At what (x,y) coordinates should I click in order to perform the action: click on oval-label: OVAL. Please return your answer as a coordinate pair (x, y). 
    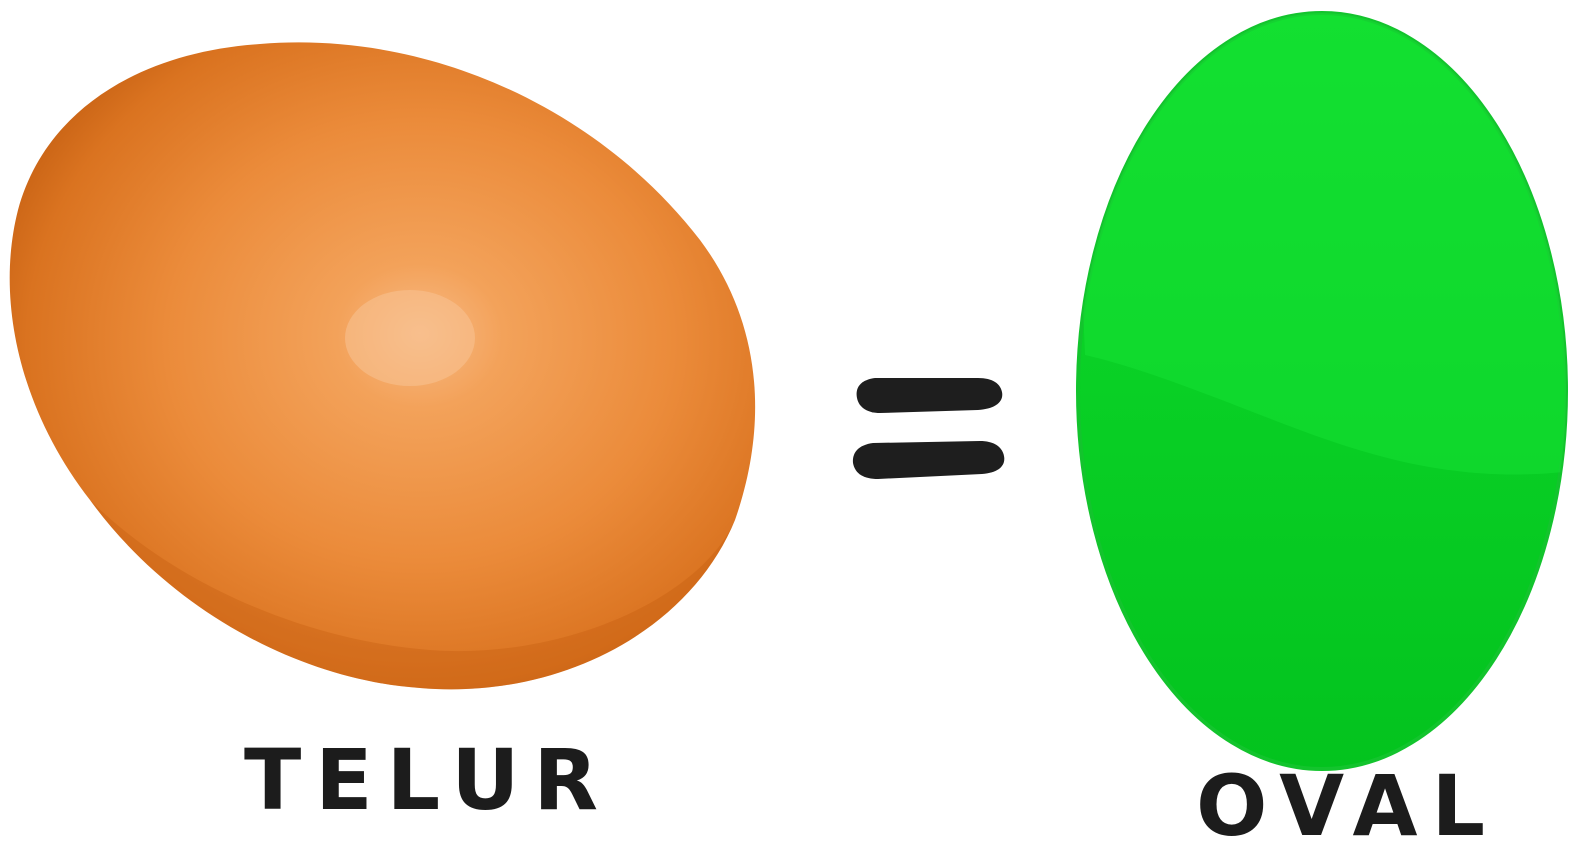
    Looking at the image, I should click on (1347, 806).